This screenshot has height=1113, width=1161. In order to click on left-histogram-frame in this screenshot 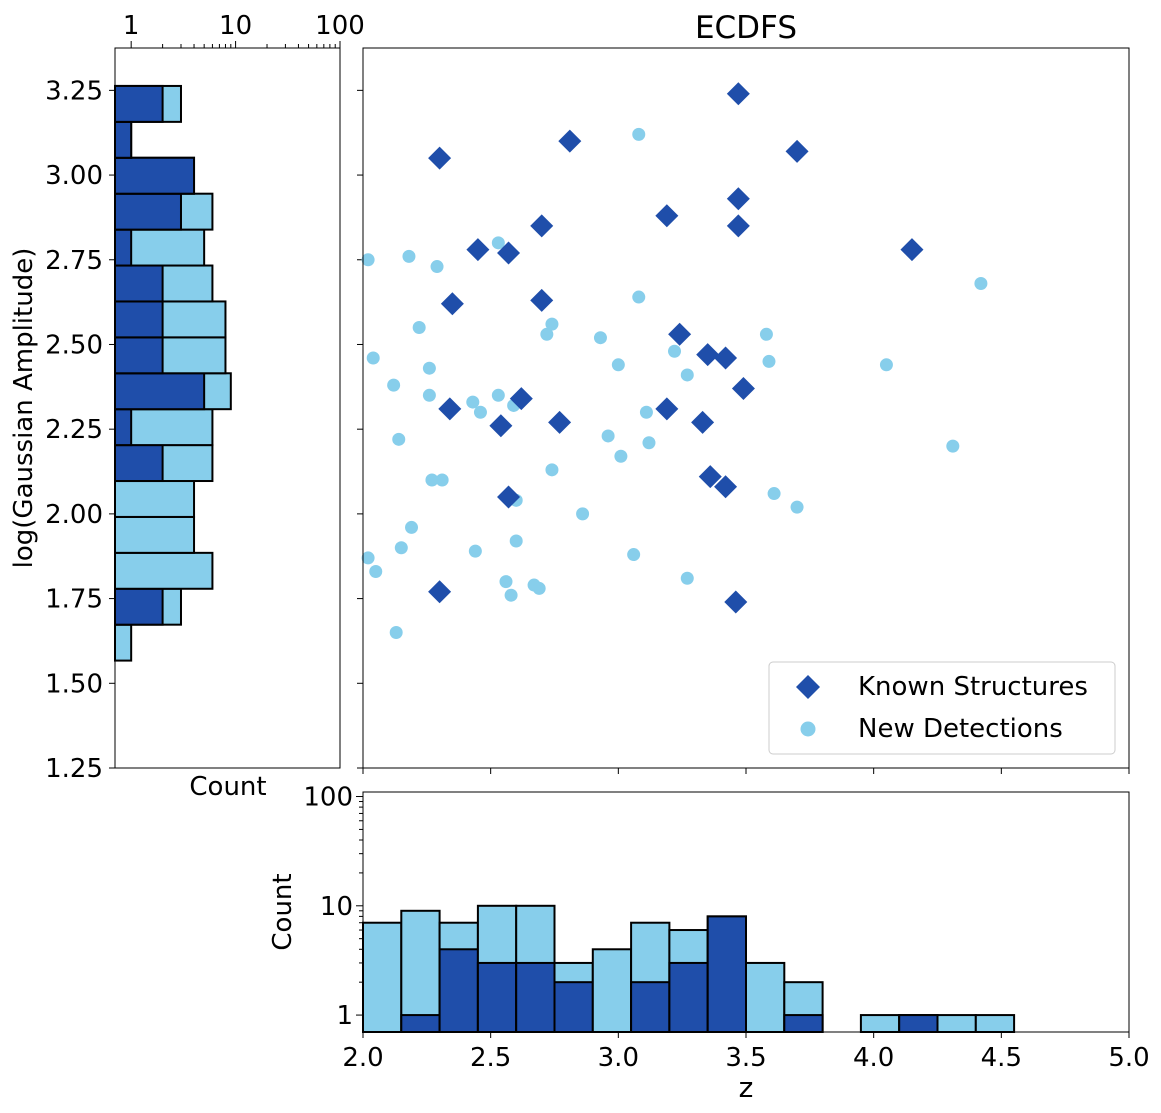, I will do `click(227, 408)`.